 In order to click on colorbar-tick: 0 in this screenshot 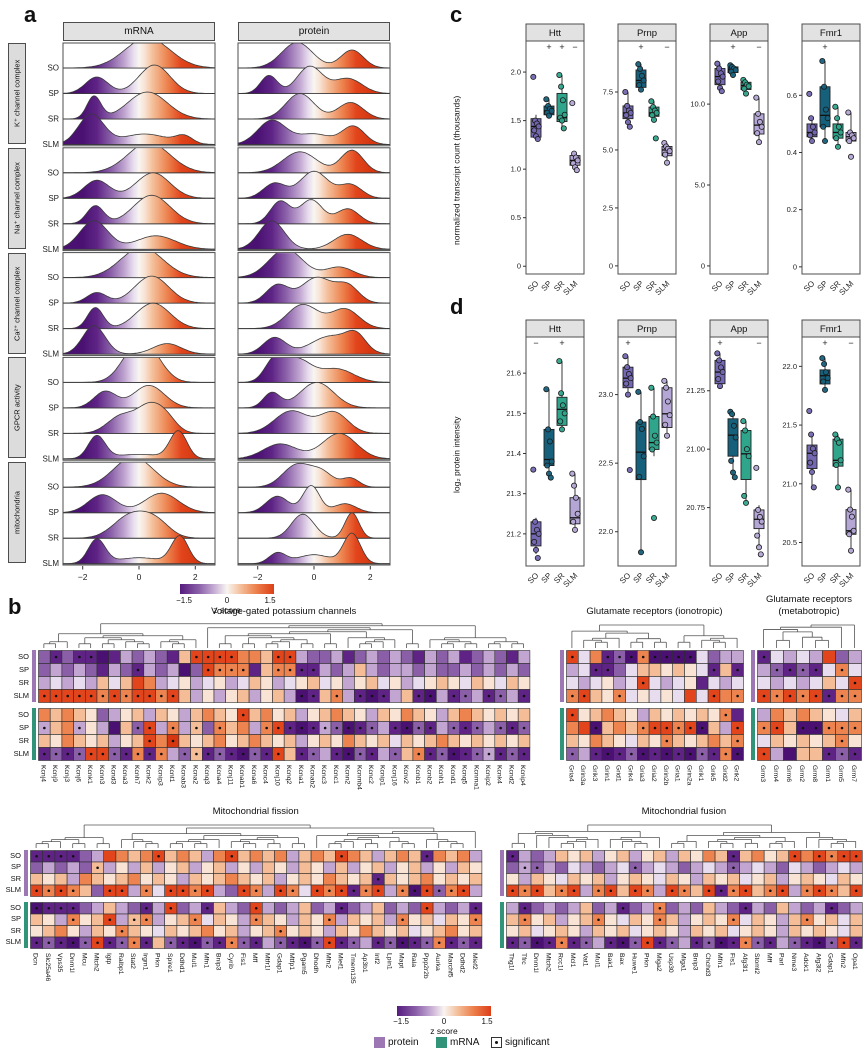, I will do `click(444, 1021)`.